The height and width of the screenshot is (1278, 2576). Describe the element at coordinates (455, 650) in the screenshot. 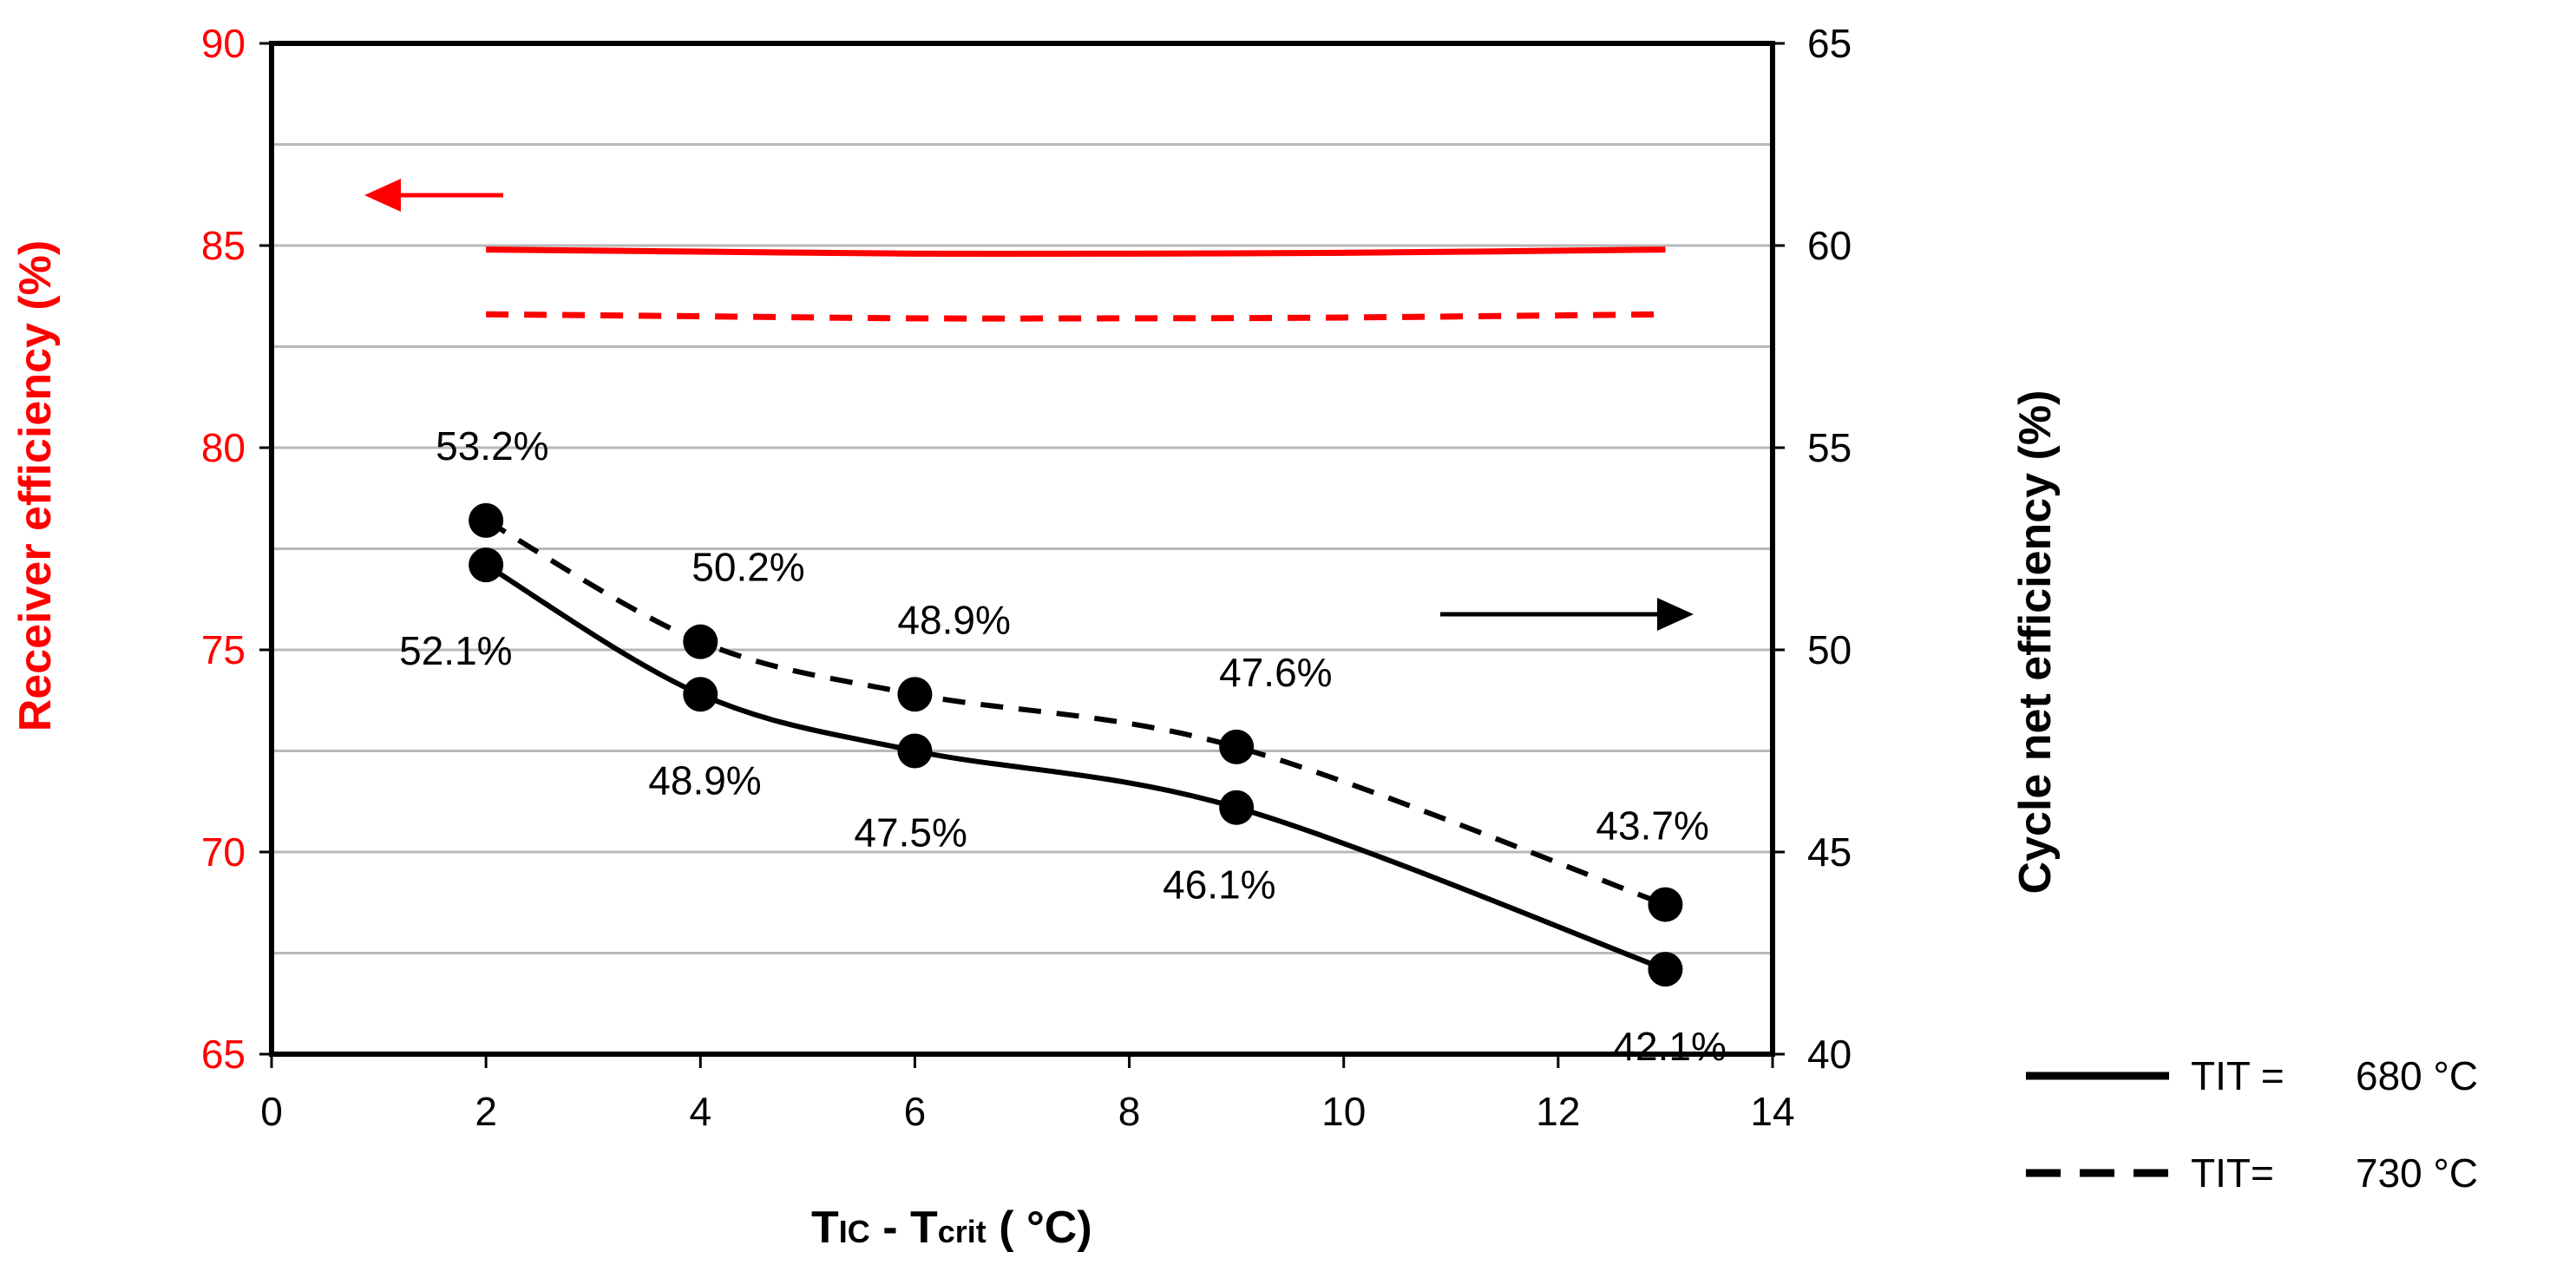

I see `series-2-data-label: 52.1%` at that location.